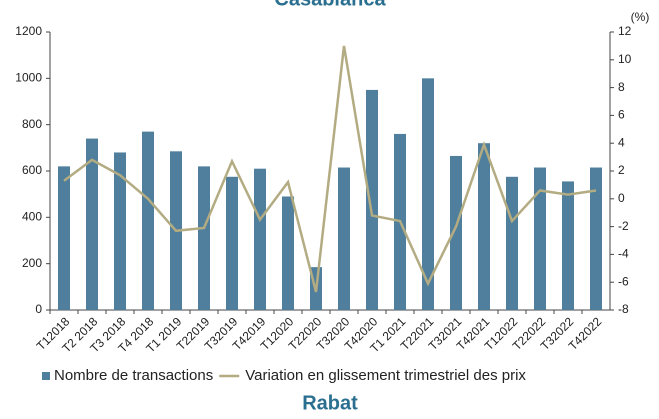 Image resolution: width=659 pixels, height=419 pixels. I want to click on y2-tick-label: -4, so click(623, 254).